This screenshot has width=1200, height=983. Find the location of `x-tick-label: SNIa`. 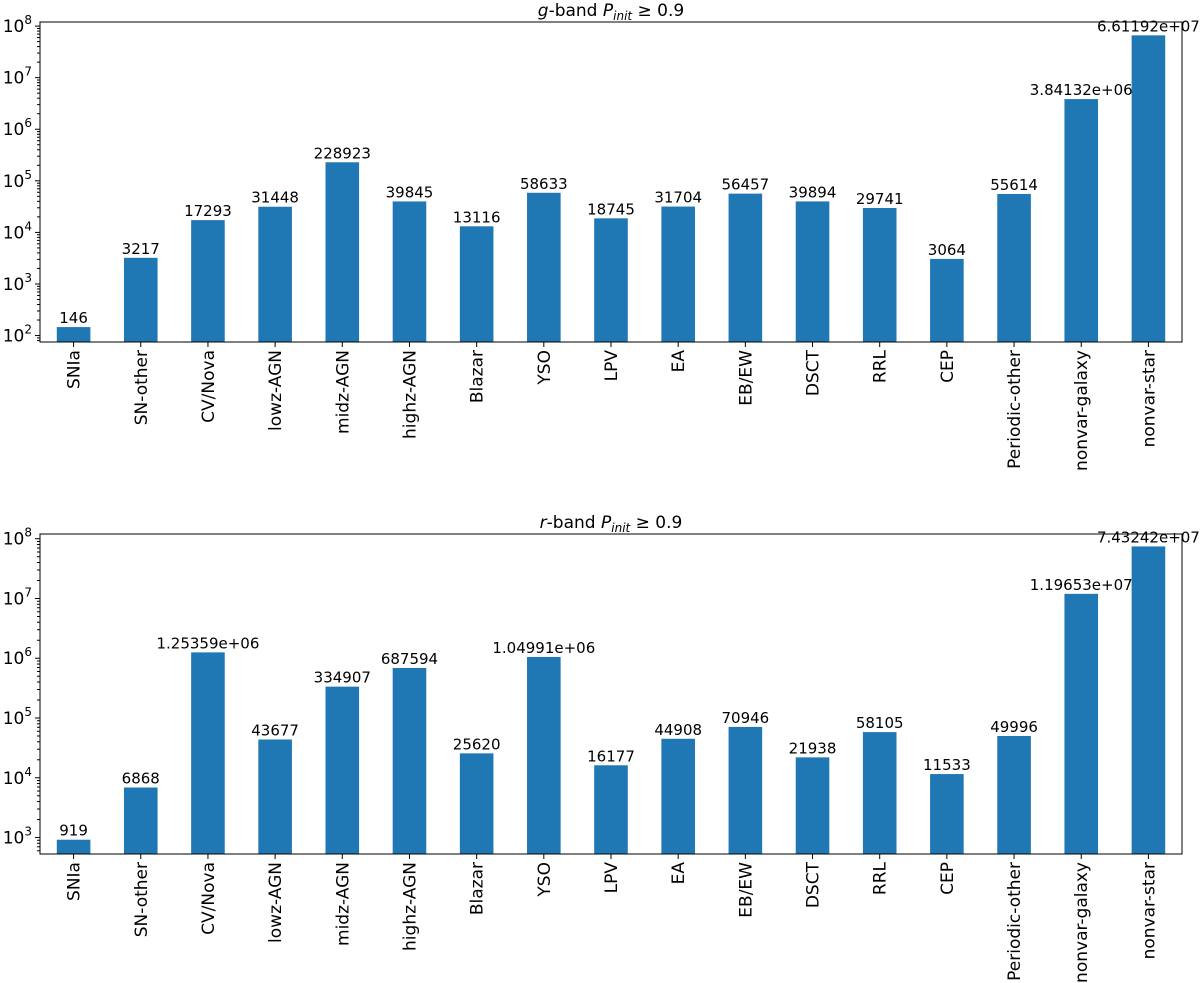

x-tick-label: SNIa is located at coordinates (75, 369).